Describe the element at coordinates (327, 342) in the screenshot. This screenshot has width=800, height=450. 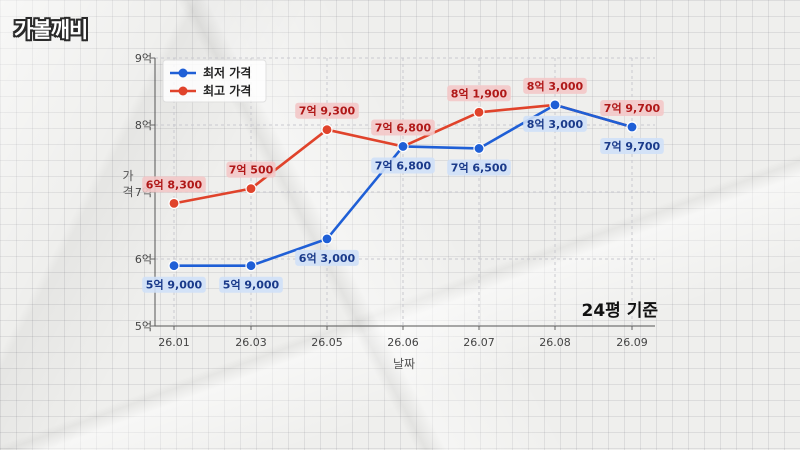
I see `x-tick-label: 26.05` at that location.